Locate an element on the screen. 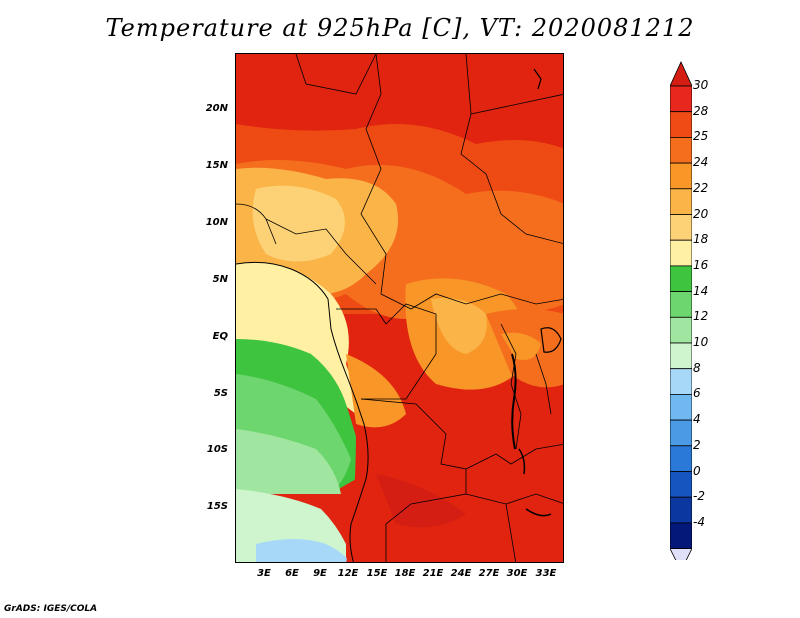 This screenshot has height=618, width=800. shade-8-10-ocean is located at coordinates (303, 550).